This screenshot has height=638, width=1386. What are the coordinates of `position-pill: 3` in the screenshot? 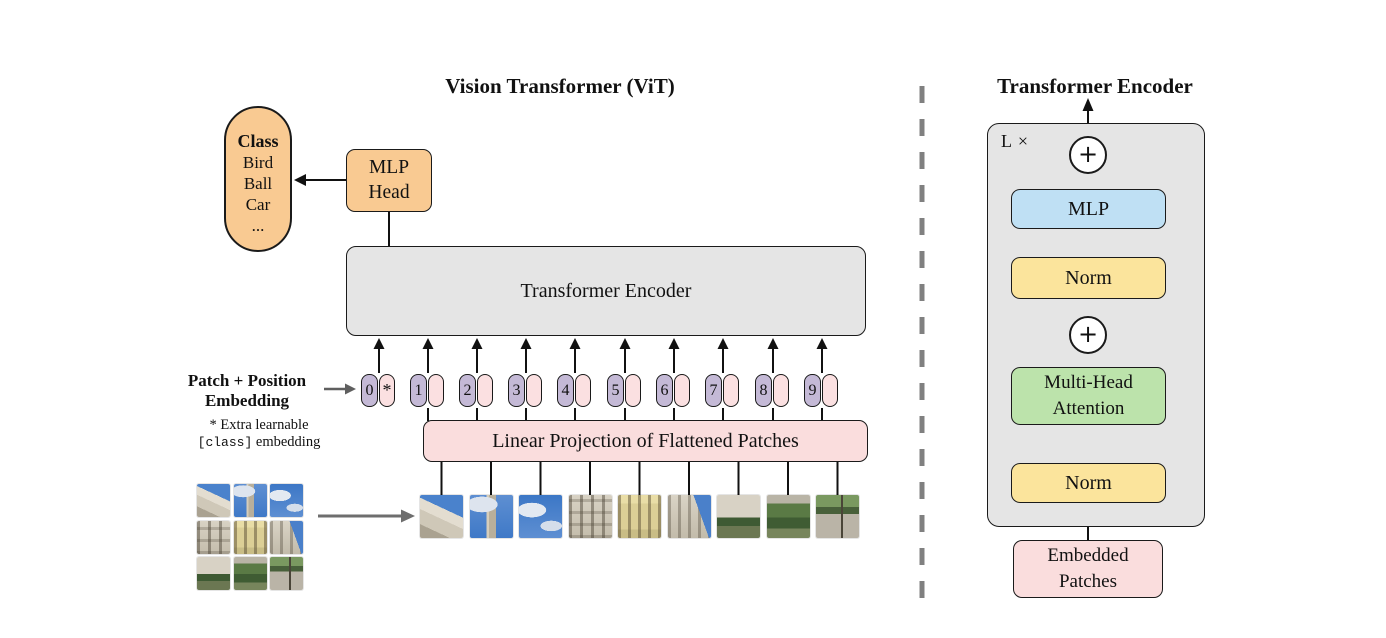 It's located at (516, 390).